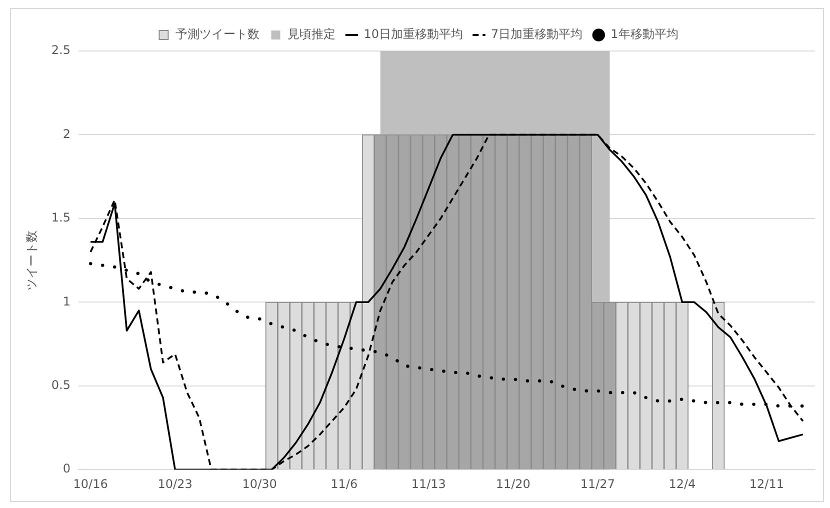 This screenshot has width=830, height=508. Describe the element at coordinates (259, 483) in the screenshot. I see `x-tick-label: 10/30` at that location.